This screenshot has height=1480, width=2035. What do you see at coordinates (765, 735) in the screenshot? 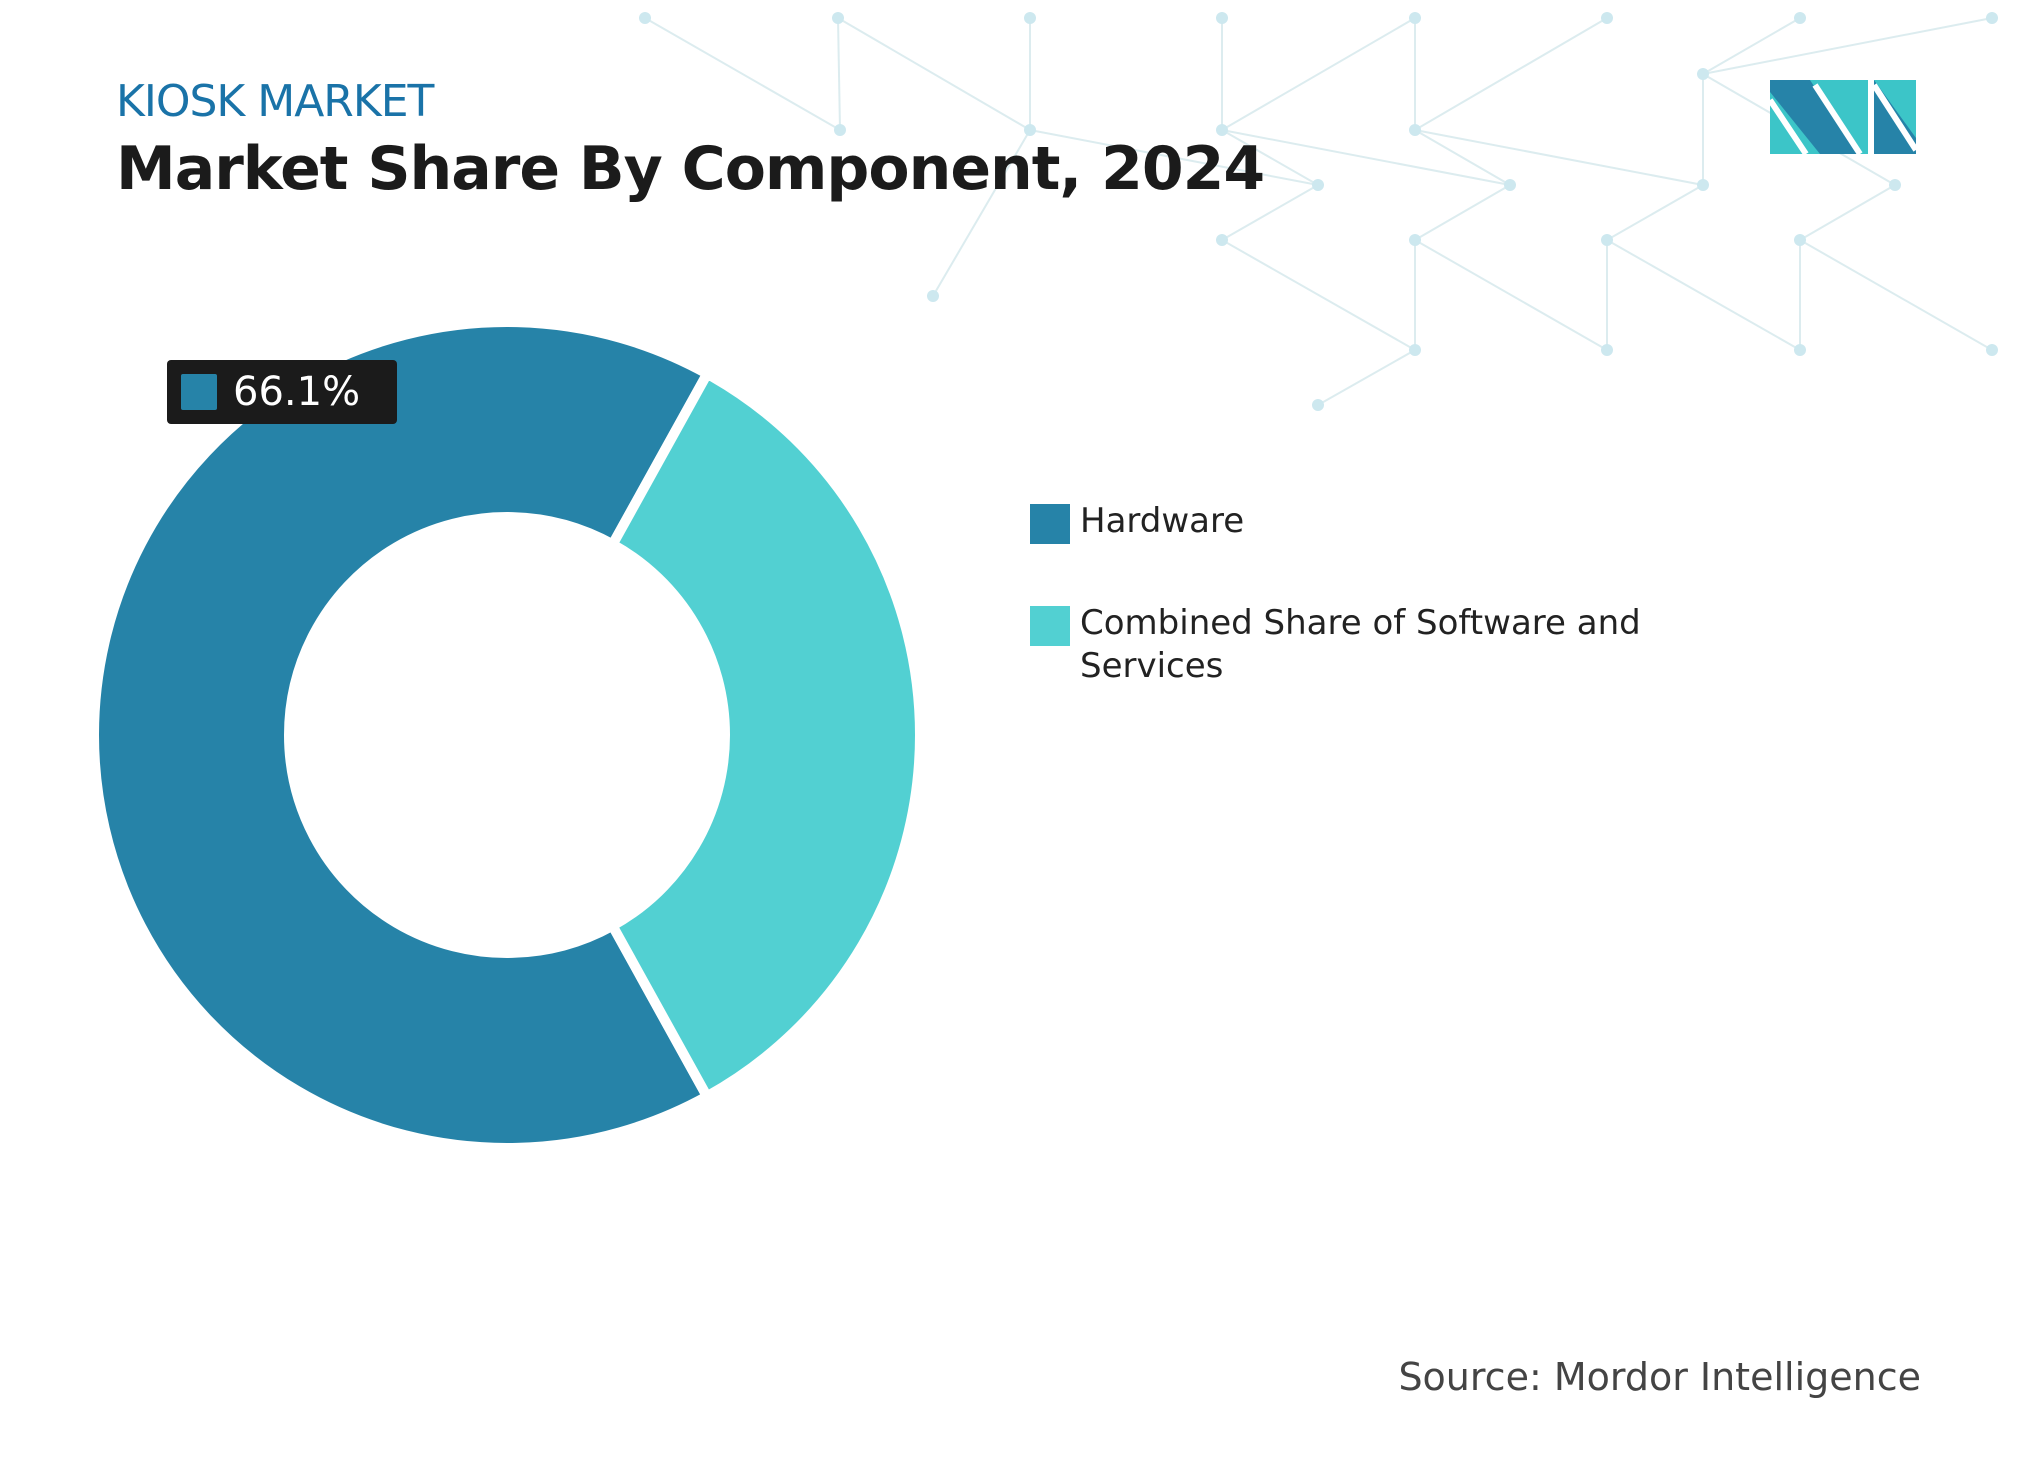
I see `donut-slice-software-services` at bounding box center [765, 735].